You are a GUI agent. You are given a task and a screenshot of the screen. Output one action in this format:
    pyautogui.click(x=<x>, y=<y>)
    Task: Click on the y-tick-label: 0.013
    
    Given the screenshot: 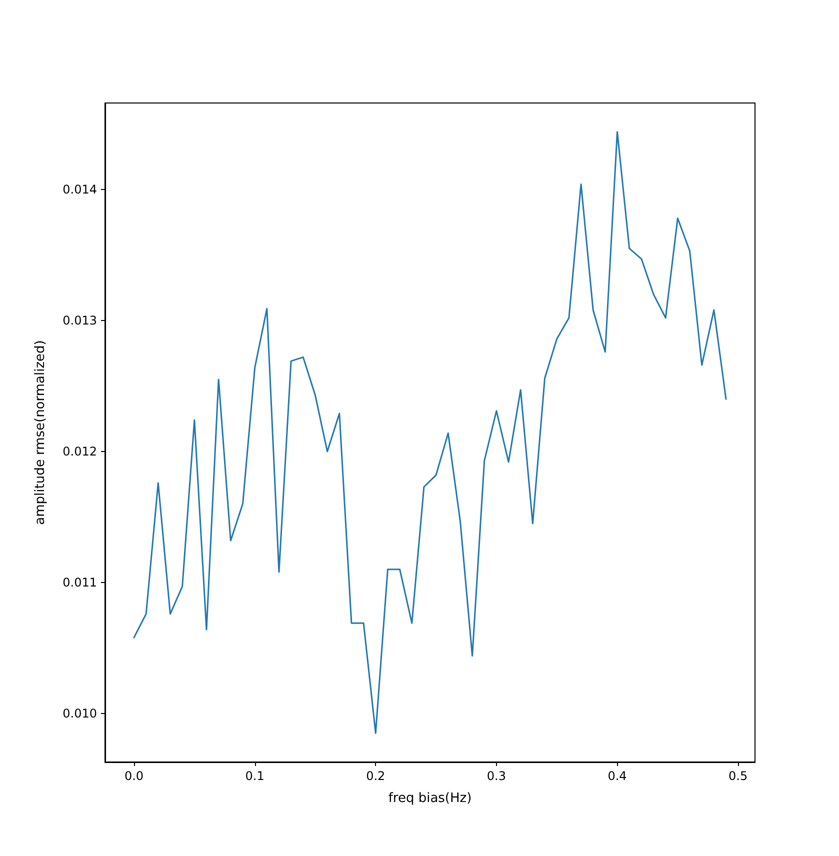 What is the action you would take?
    pyautogui.click(x=79, y=320)
    